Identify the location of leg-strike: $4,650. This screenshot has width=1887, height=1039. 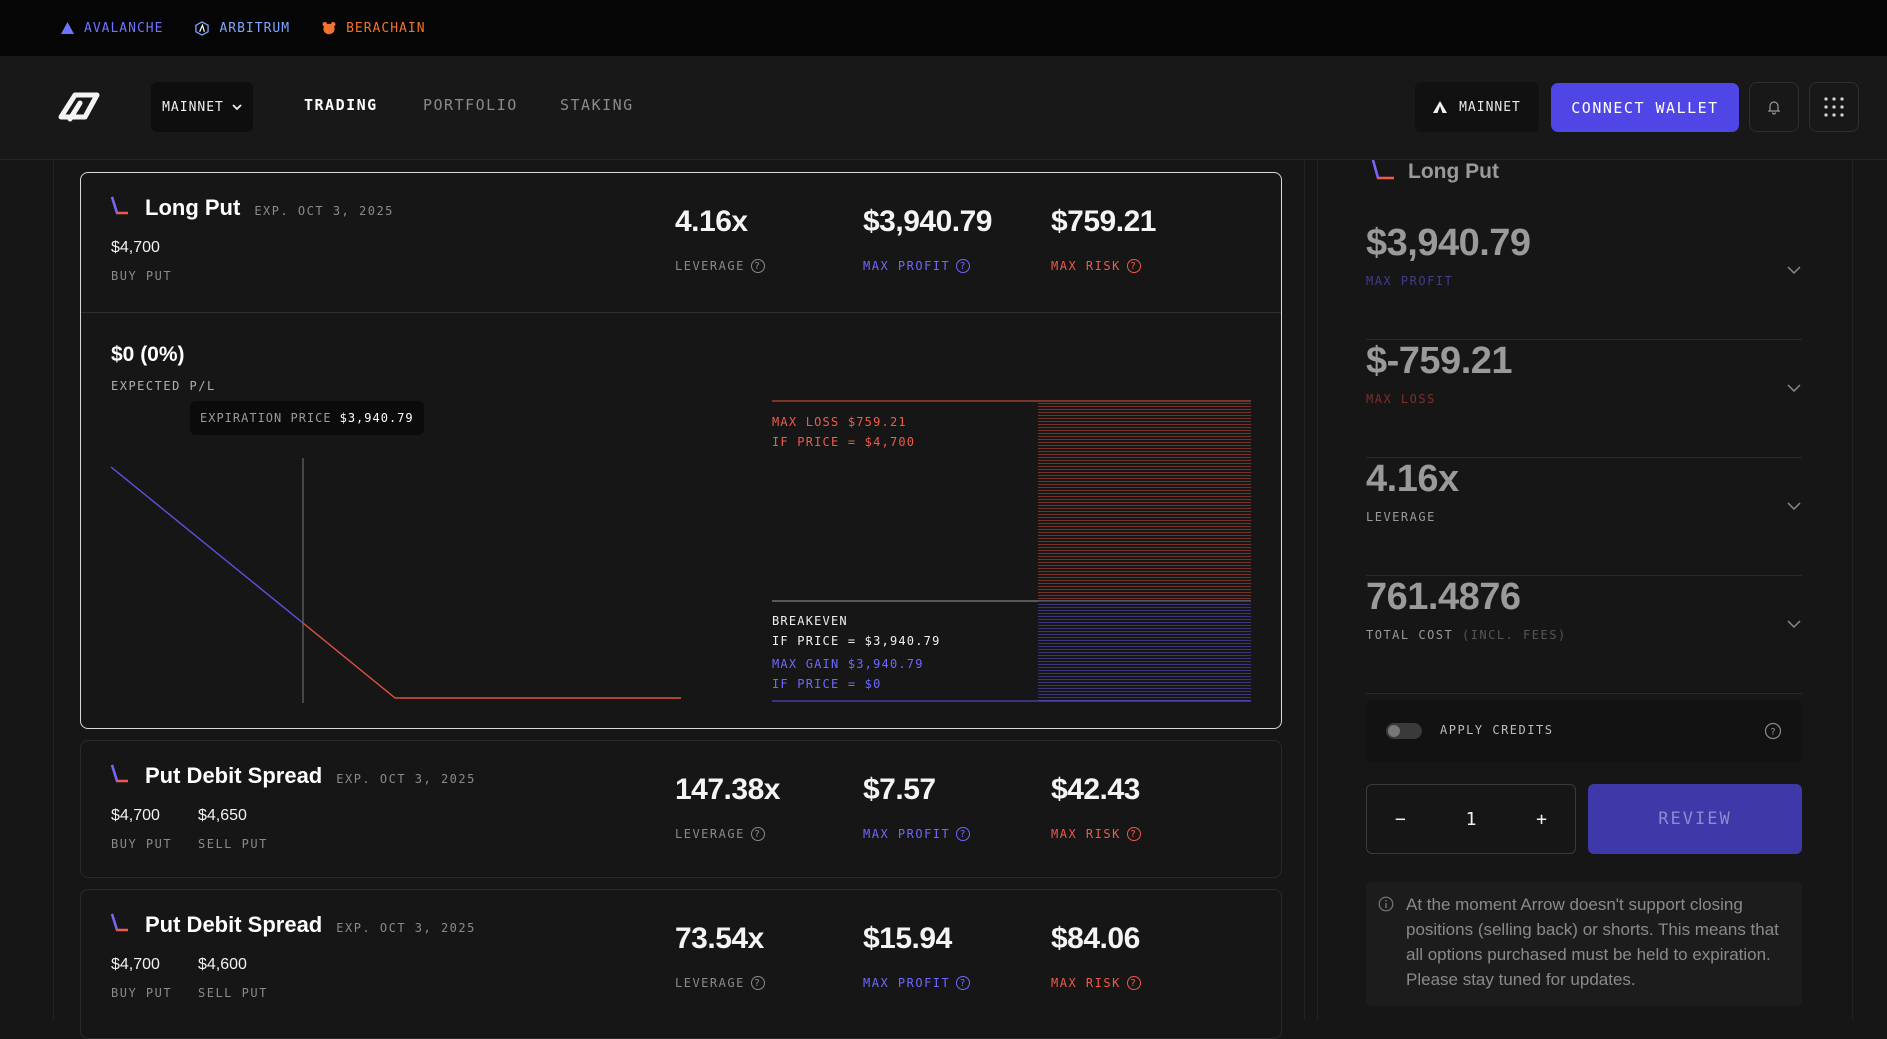
(222, 815).